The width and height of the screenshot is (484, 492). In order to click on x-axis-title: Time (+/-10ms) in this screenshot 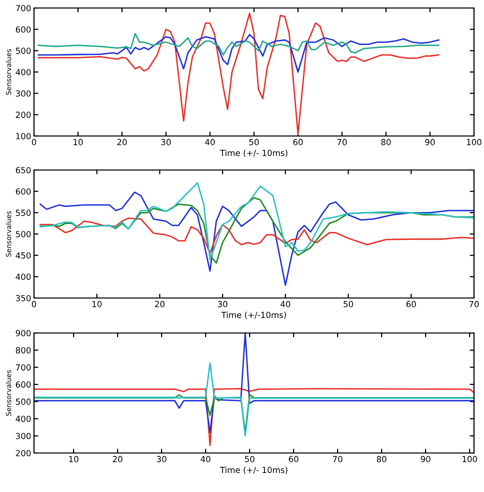, I will do `click(253, 316)`.